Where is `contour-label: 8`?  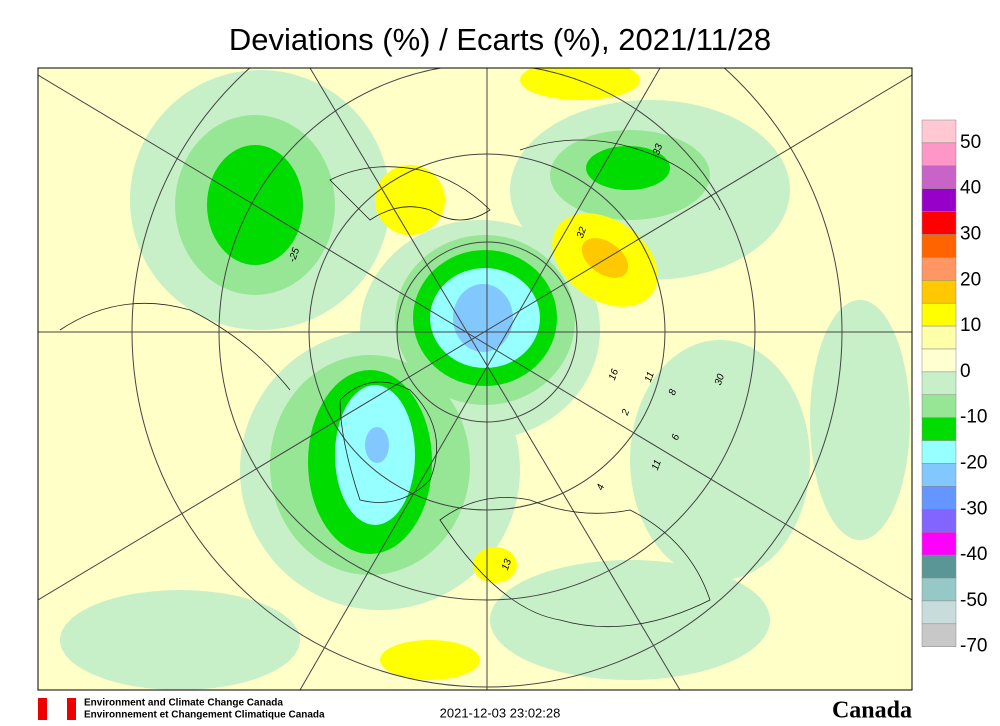
contour-label: 8 is located at coordinates (673, 392).